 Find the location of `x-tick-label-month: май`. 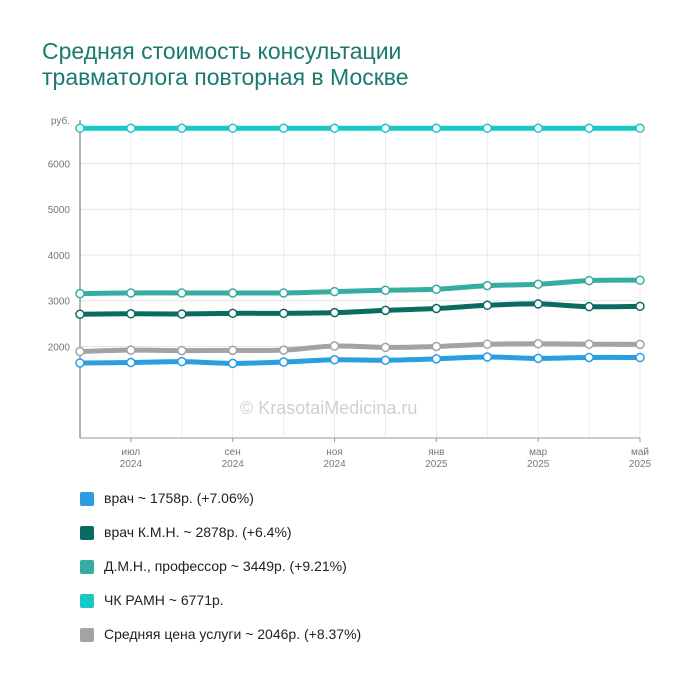

x-tick-label-month: май is located at coordinates (640, 452).